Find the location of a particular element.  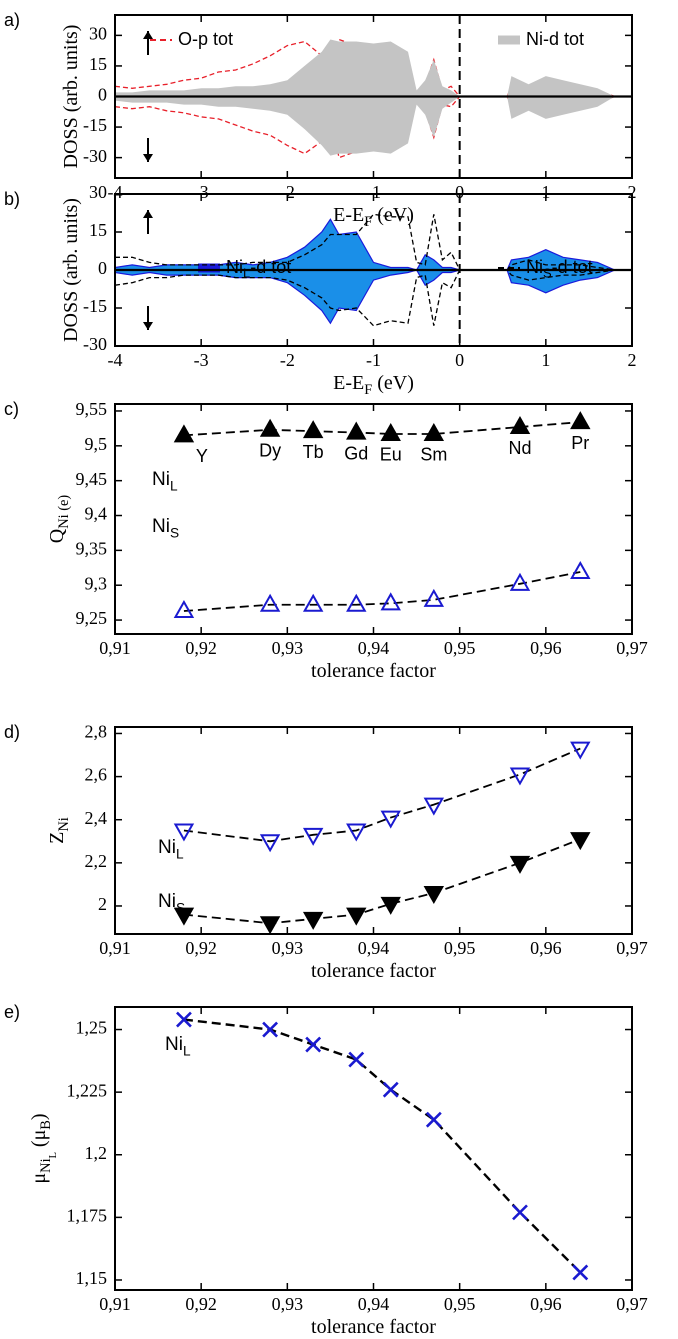

y-tick-label: 1,25 is located at coordinates (92, 1028).